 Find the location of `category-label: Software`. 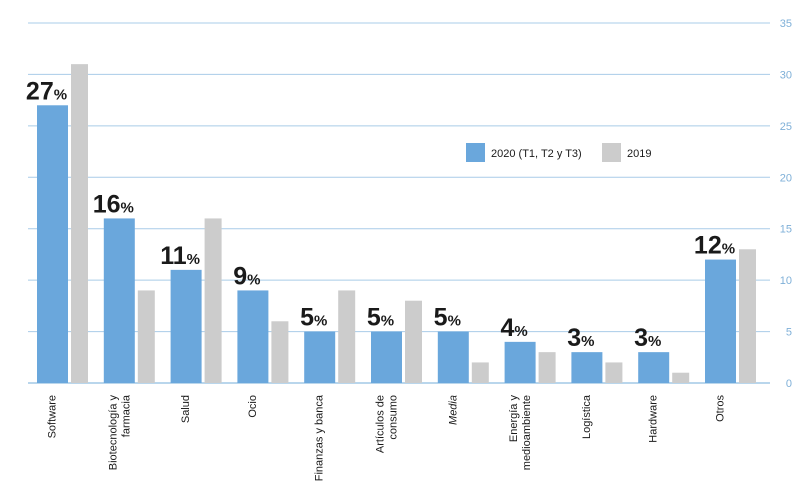

category-label: Software is located at coordinates (53, 416).